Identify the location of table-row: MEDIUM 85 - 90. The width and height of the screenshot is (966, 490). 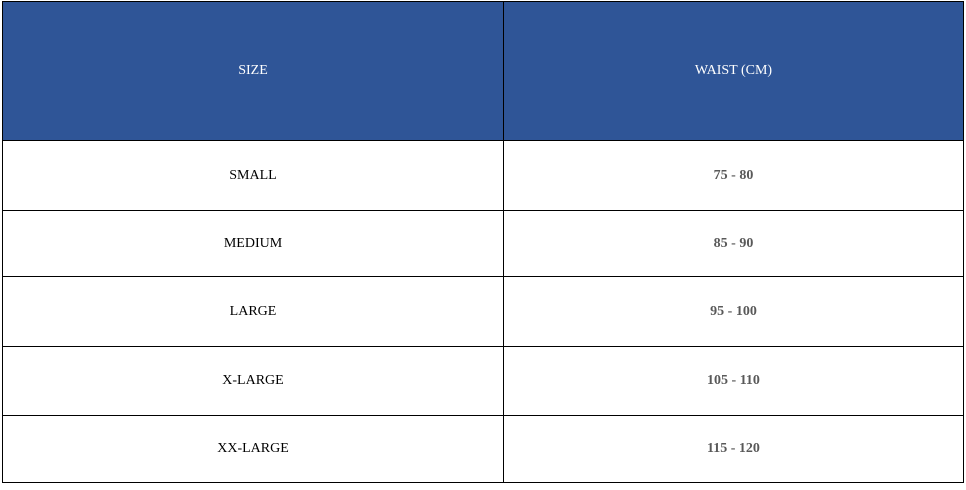
(483, 243).